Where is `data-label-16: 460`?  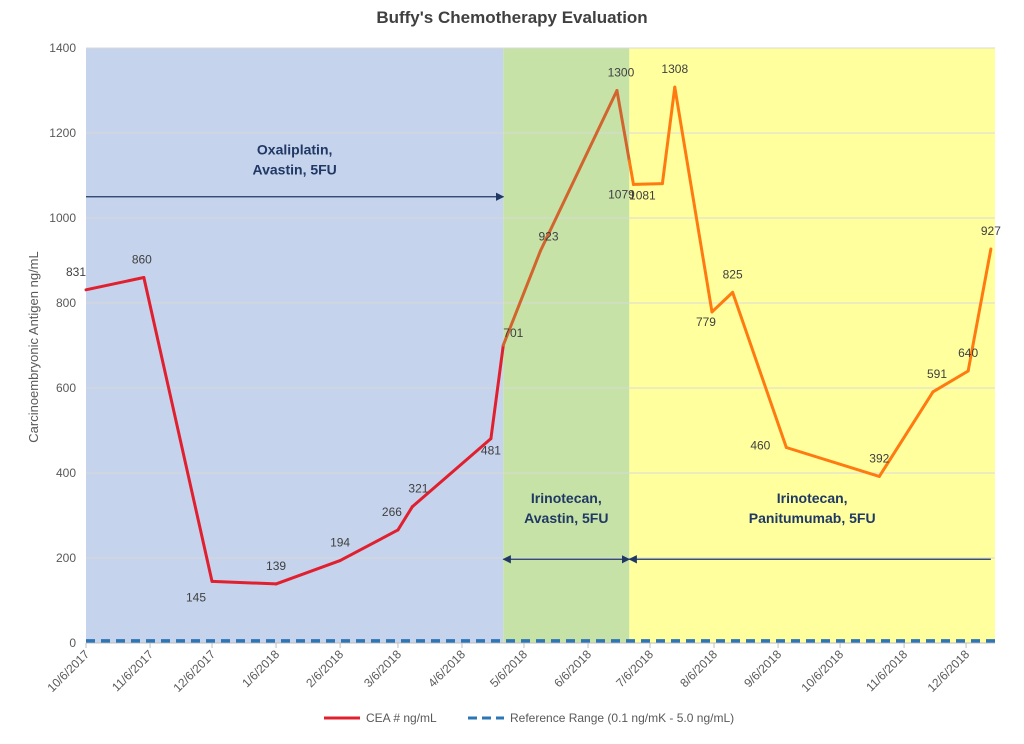
data-label-16: 460 is located at coordinates (760, 446).